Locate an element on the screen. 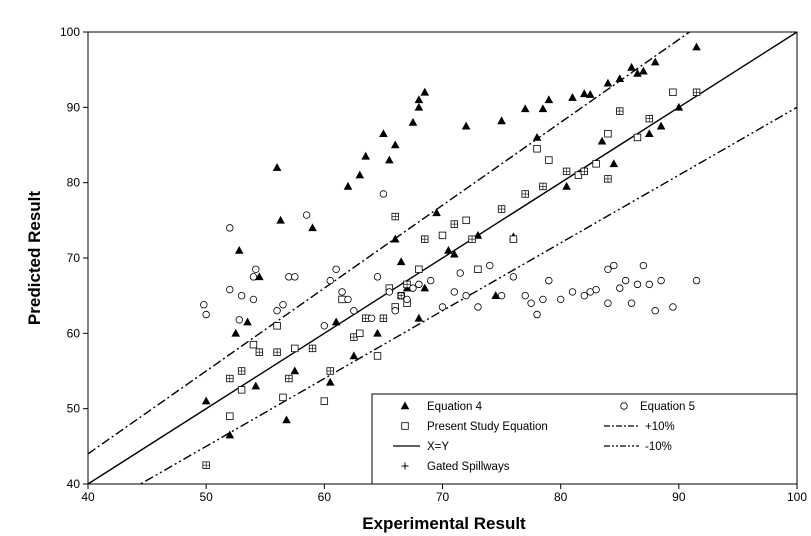 The image size is (811, 536). y-tick-label: 70 is located at coordinates (74, 258).